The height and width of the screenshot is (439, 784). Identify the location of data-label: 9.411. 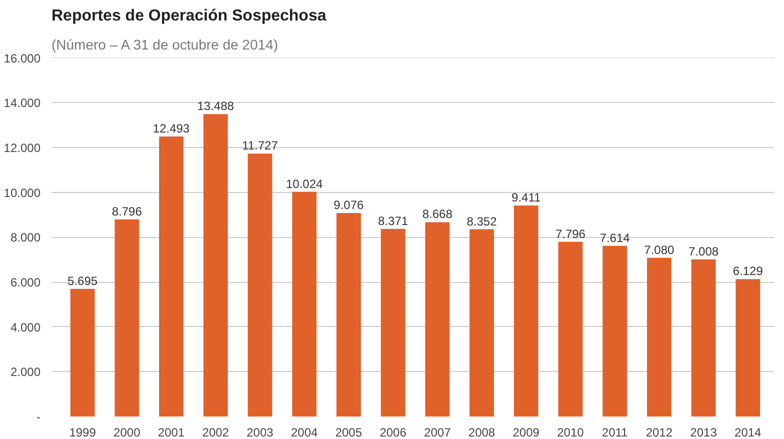
(527, 197).